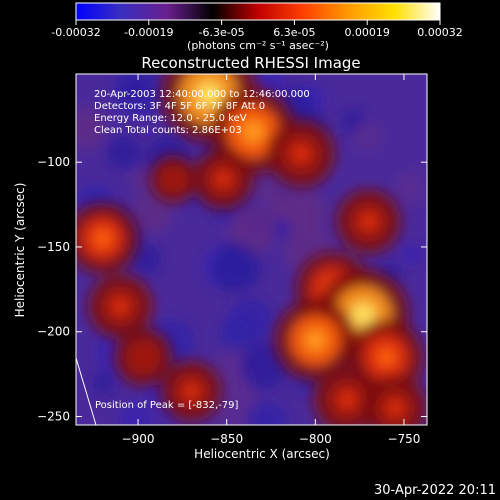 Image resolution: width=500 pixels, height=500 pixels. Describe the element at coordinates (53, 247) in the screenshot. I see `y-tick-label: −150` at that location.